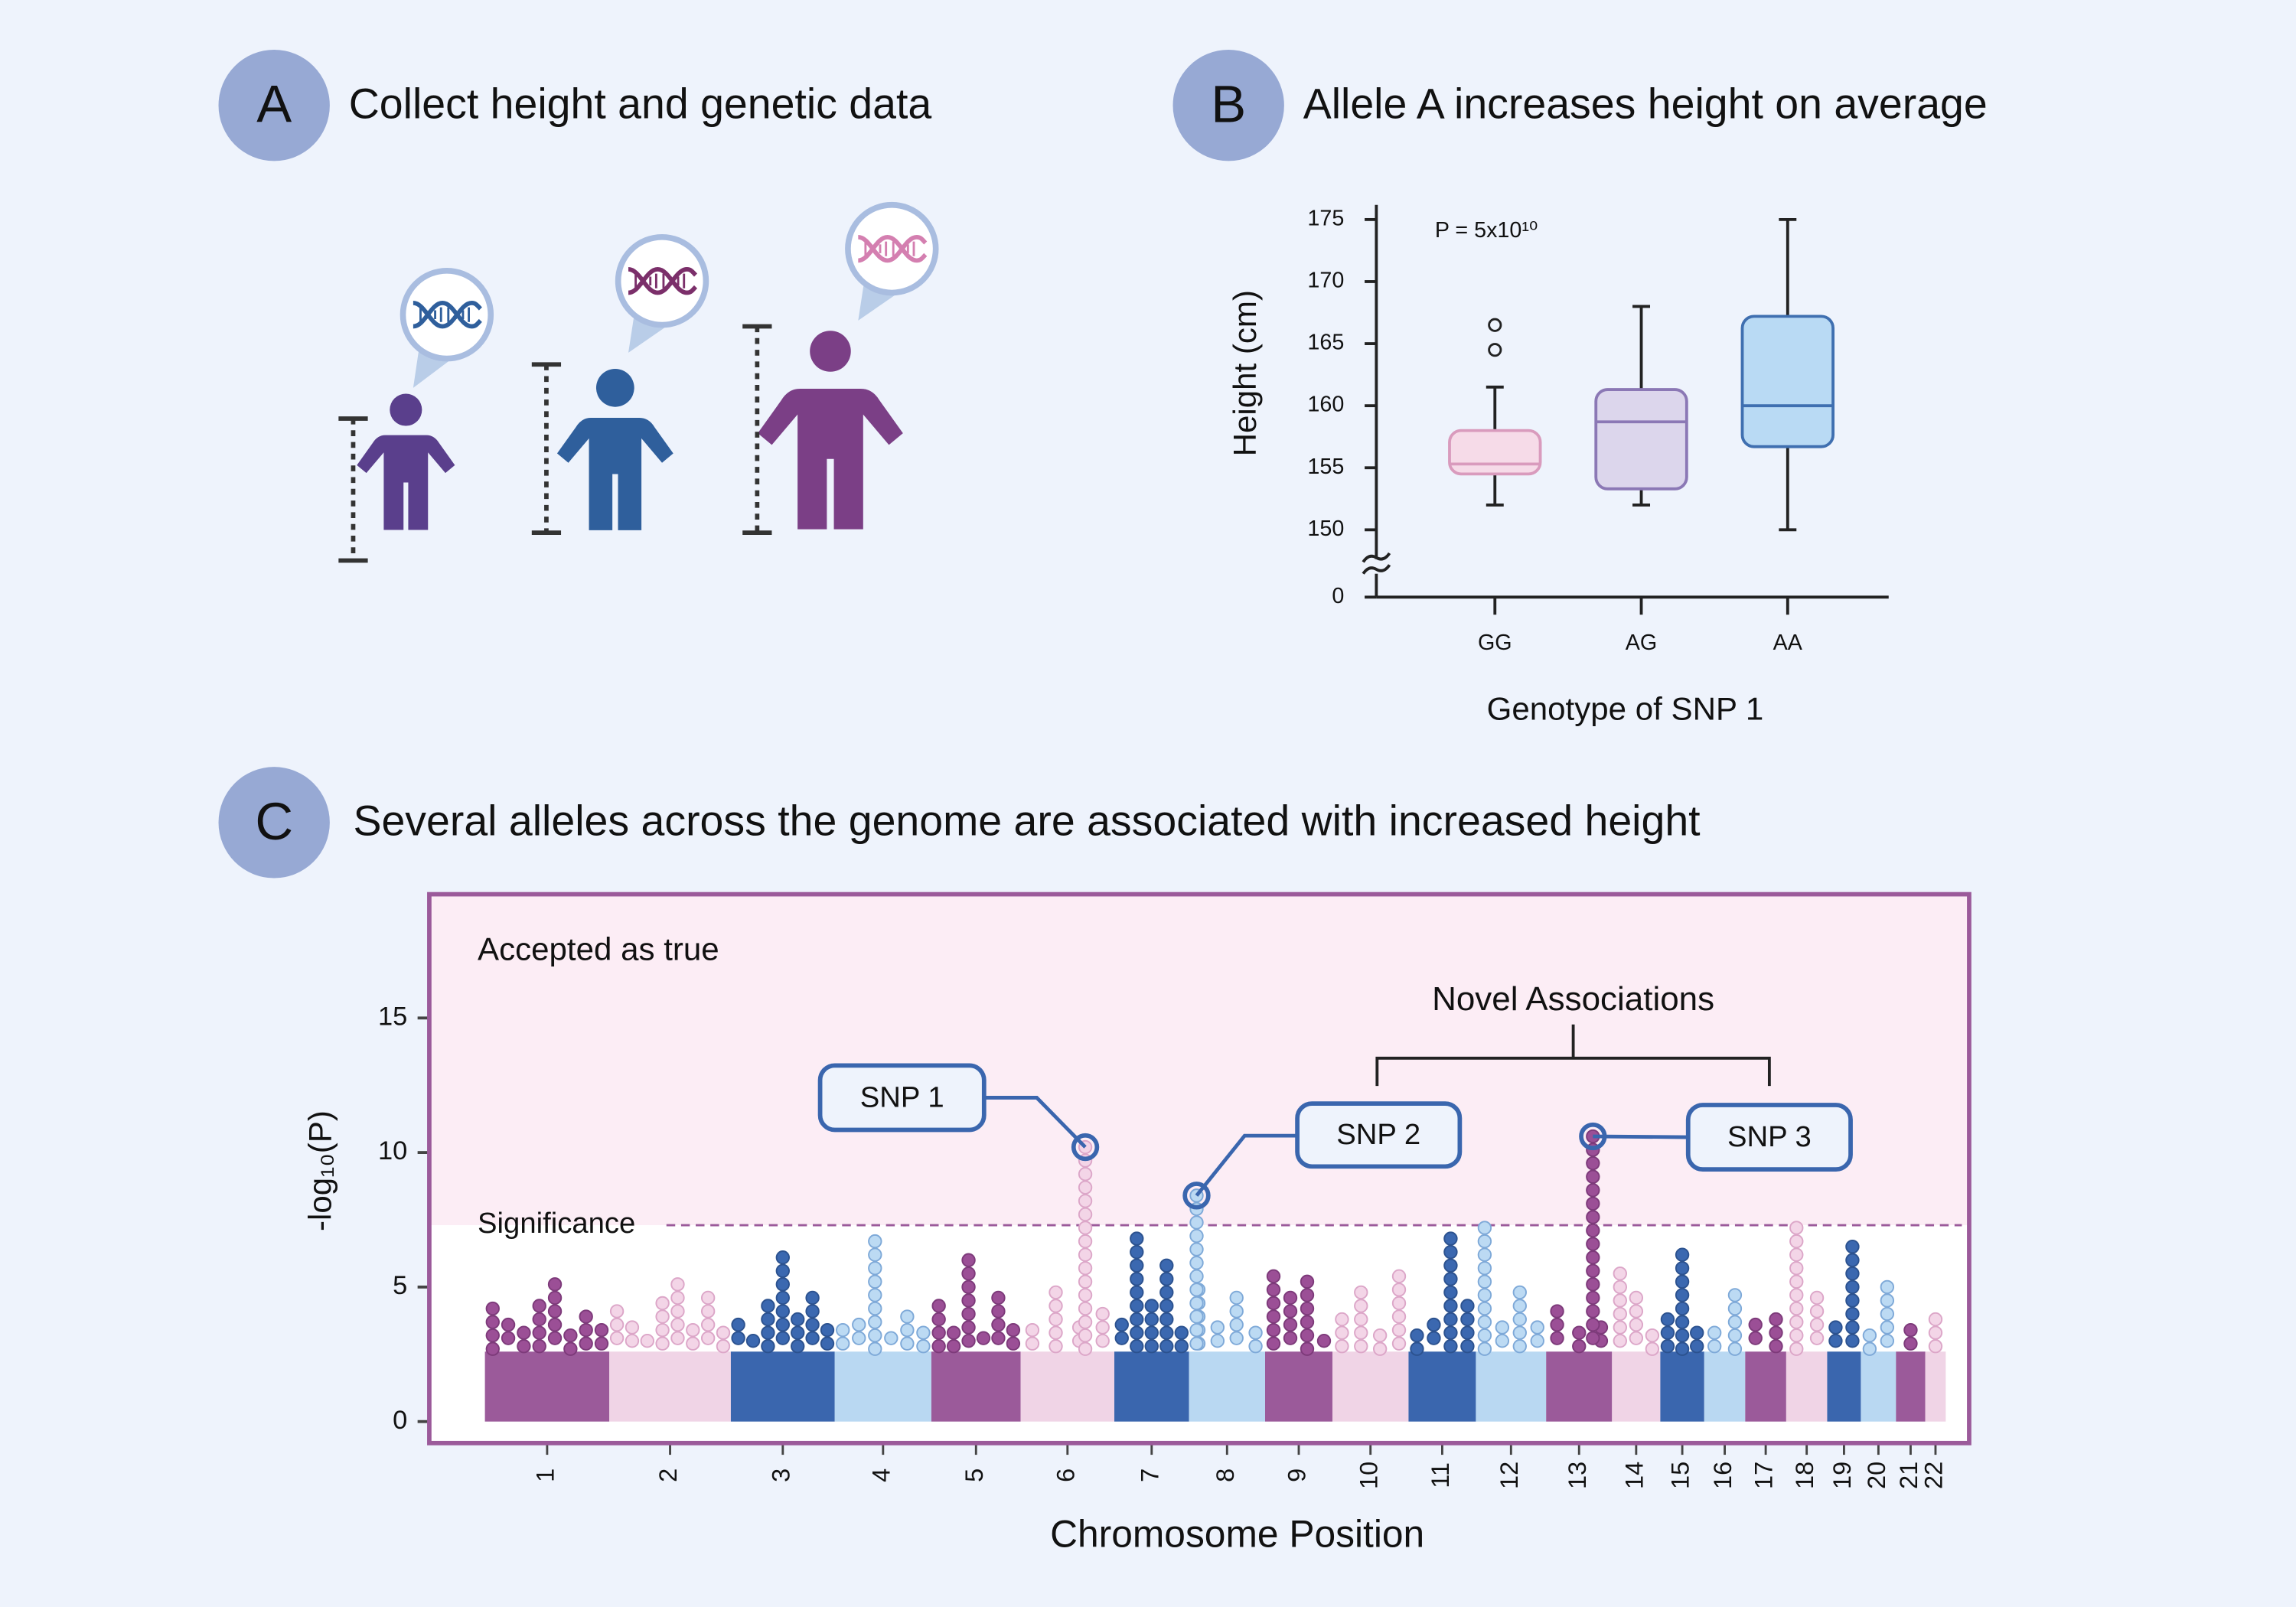  I want to click on x-tick-label: 18, so click(1804, 1476).